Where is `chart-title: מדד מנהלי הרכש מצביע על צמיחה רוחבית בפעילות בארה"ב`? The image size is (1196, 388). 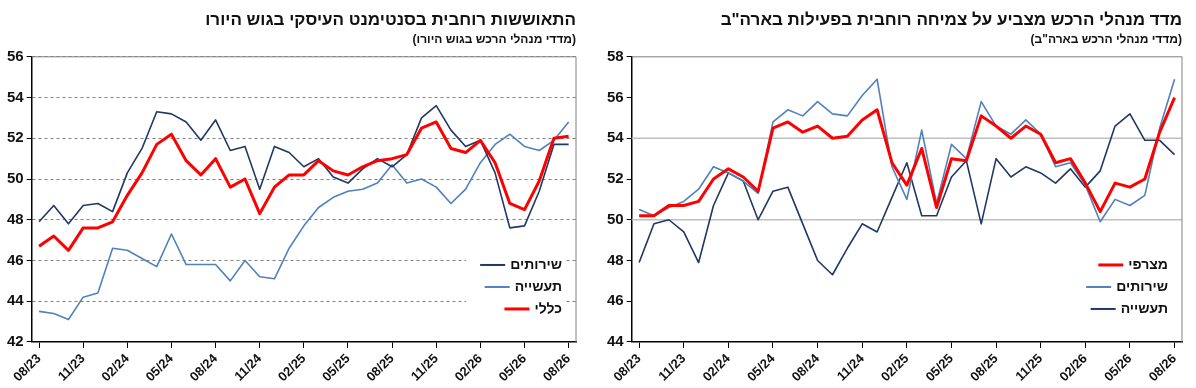 chart-title: מדד מנהלי הרכש מצביע על צמיחה רוחבית בפעילות בארה"ב is located at coordinates (951, 19).